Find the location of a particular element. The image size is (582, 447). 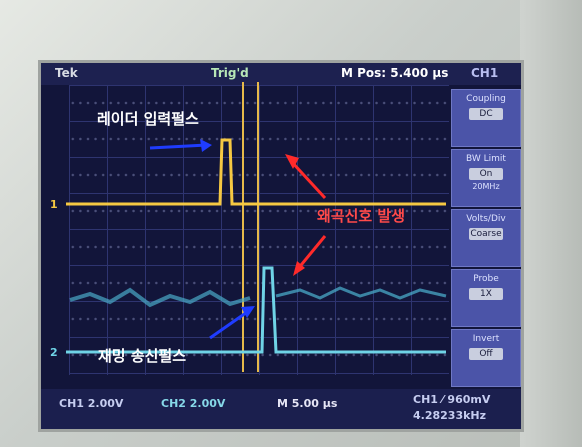

menu-coupling-label: Coupling is located at coordinates (486, 99).